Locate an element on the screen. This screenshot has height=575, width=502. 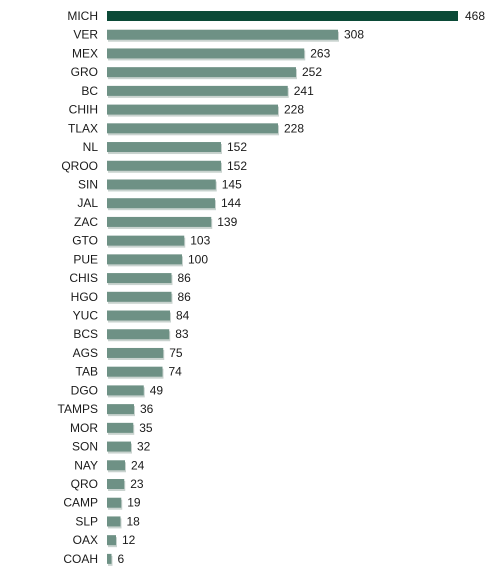
category-label-gto: GTO is located at coordinates (85, 241).